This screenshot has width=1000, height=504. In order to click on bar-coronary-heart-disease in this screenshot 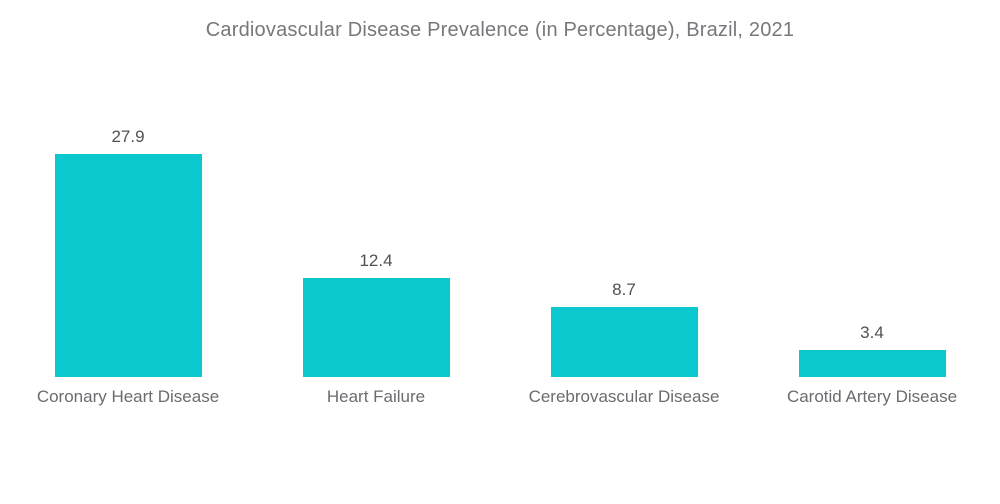, I will do `click(128, 265)`.